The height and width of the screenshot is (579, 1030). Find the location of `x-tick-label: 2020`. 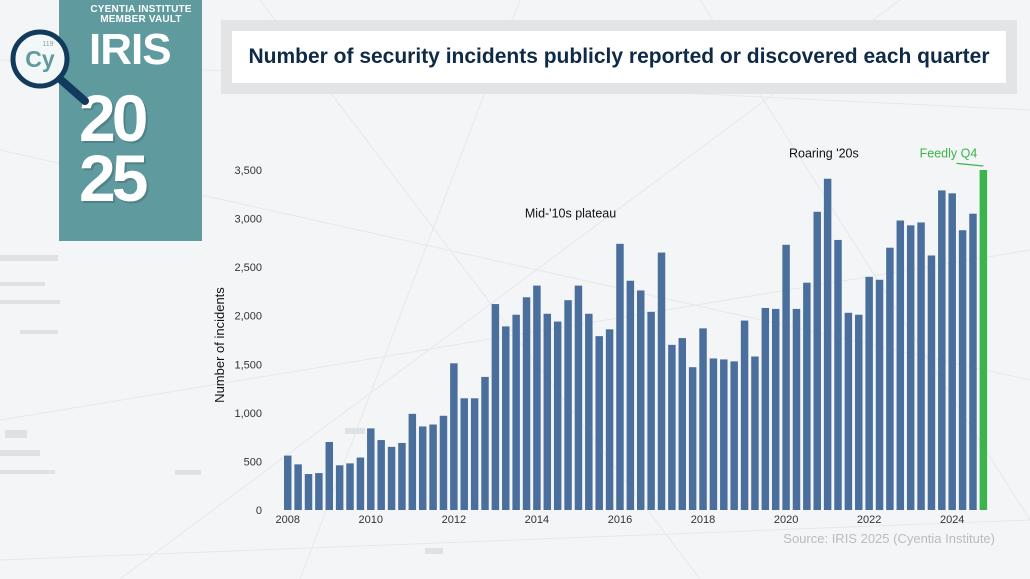

x-tick-label: 2020 is located at coordinates (786, 520).